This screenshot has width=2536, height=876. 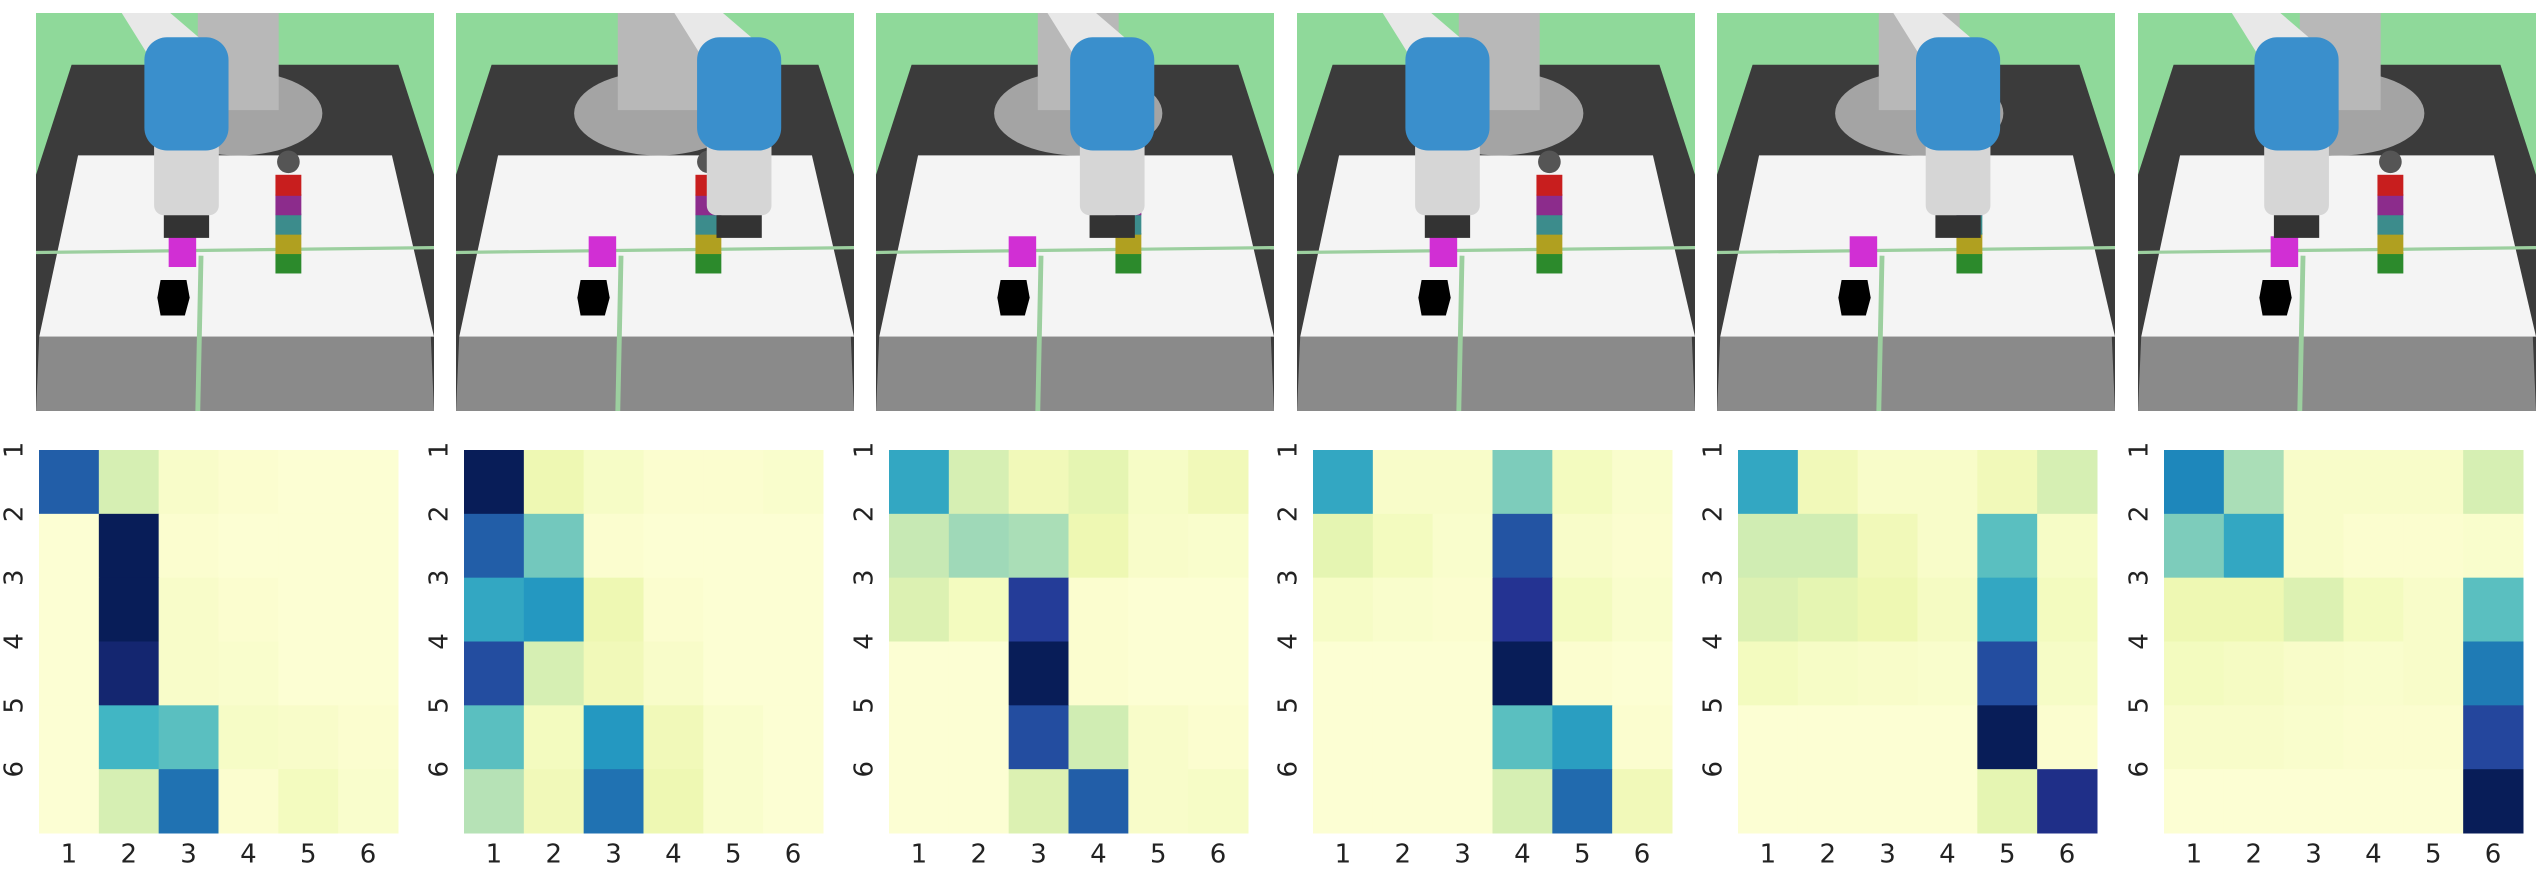 I want to click on x-tick-label: 5, so click(x=1582, y=855).